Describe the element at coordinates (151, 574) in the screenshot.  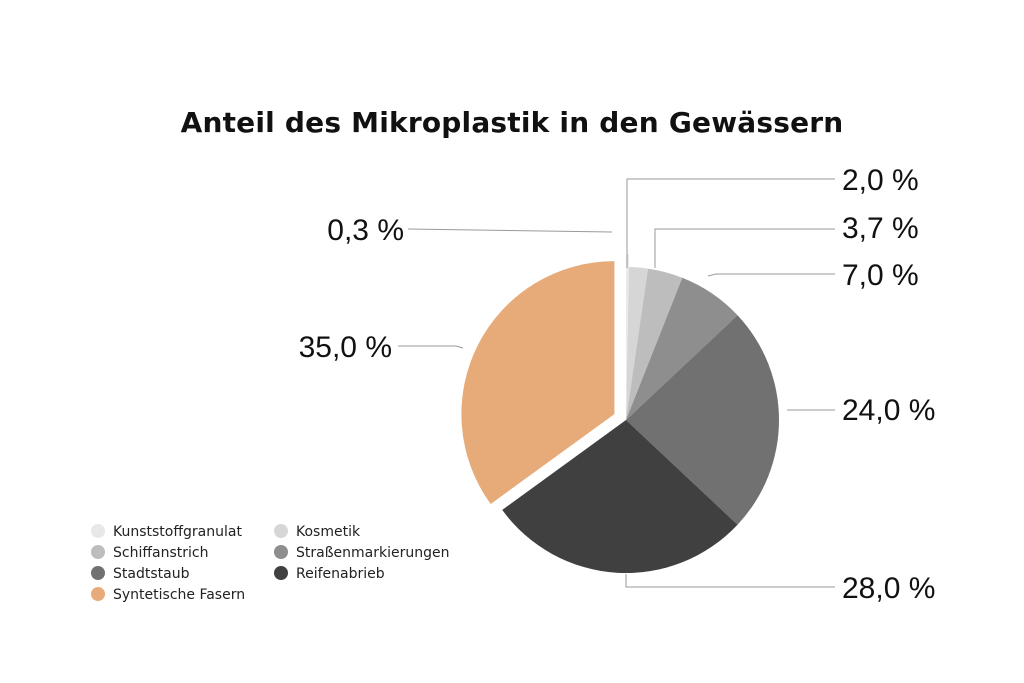
I see `legend-label-stadtstaub: Stadtstaub` at that location.